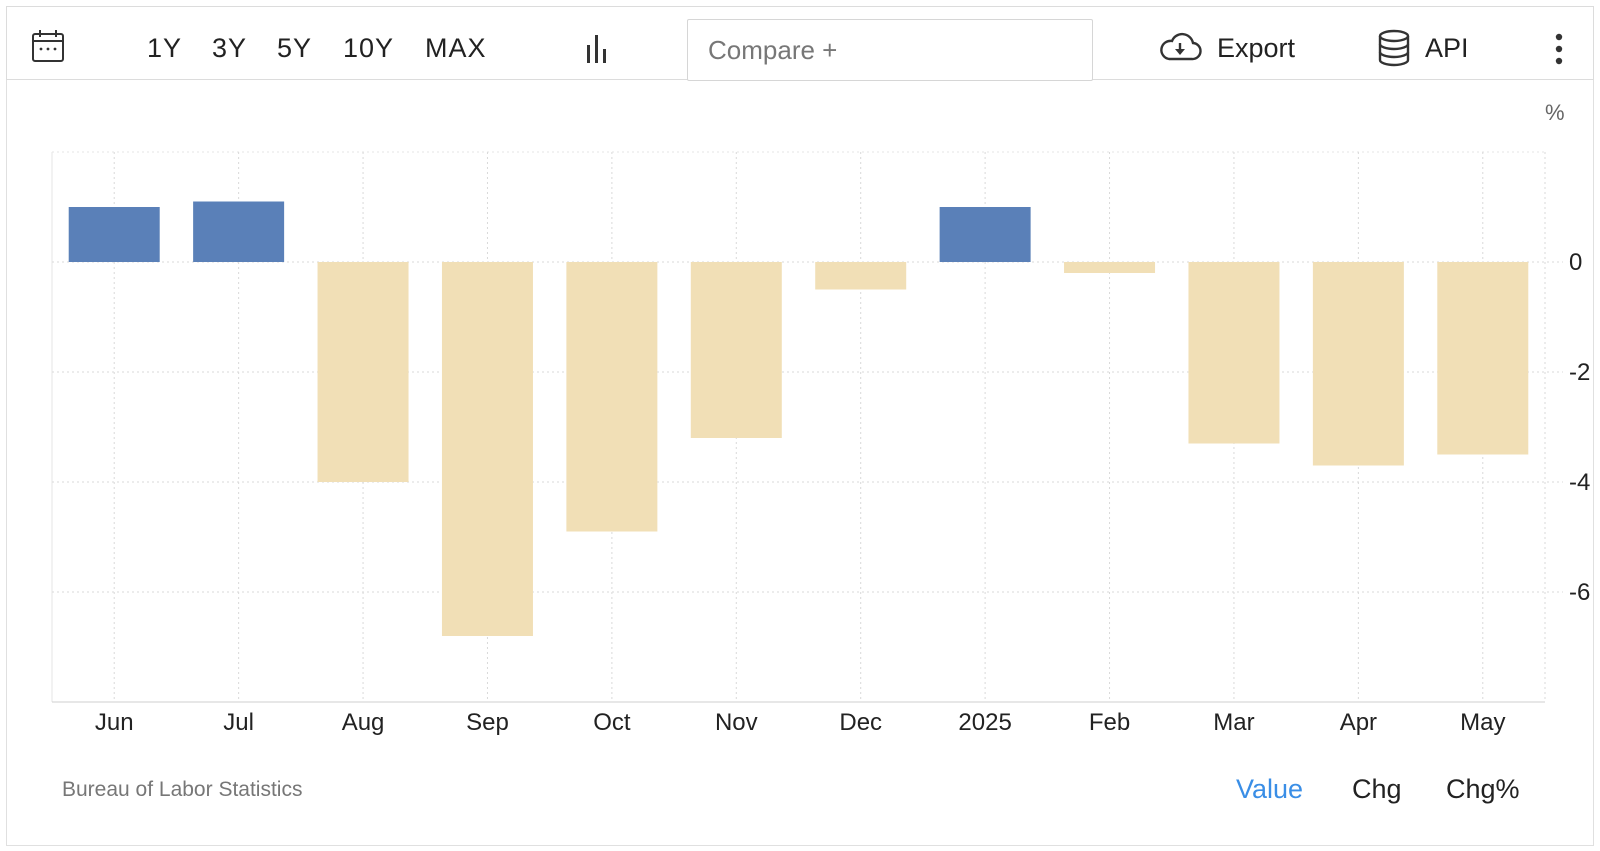  I want to click on x-tick-label: Jul, so click(238, 722).